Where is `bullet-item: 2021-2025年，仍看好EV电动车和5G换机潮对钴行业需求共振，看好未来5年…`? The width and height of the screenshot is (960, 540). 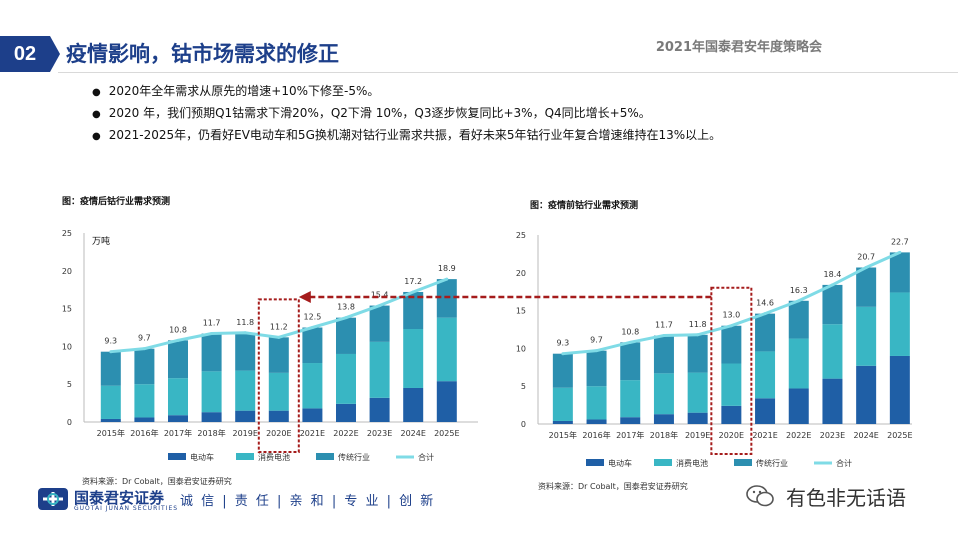 bullet-item: 2021-2025年，仍看好EV电动车和5G换机潮对钴行业需求共振，看好未来5年… is located at coordinates (406, 135).